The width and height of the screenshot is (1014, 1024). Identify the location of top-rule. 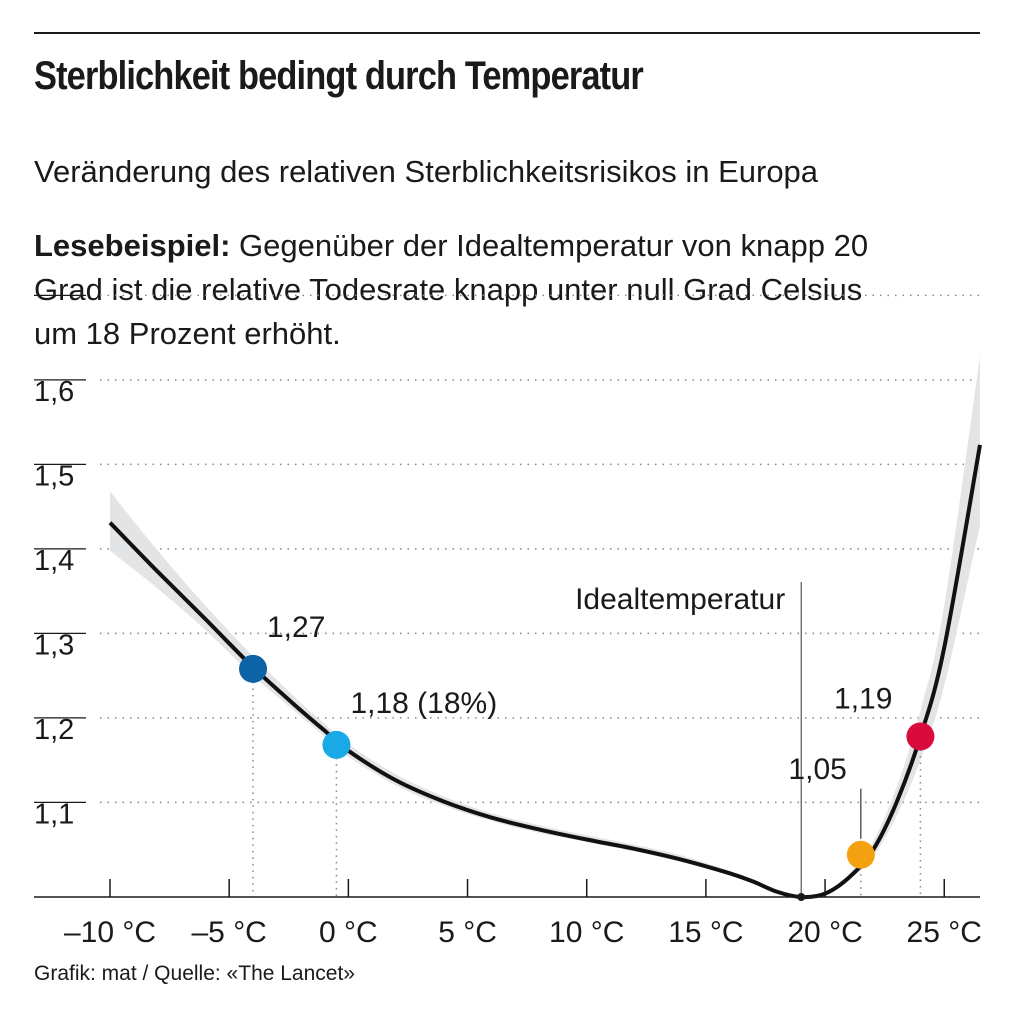
(507, 33).